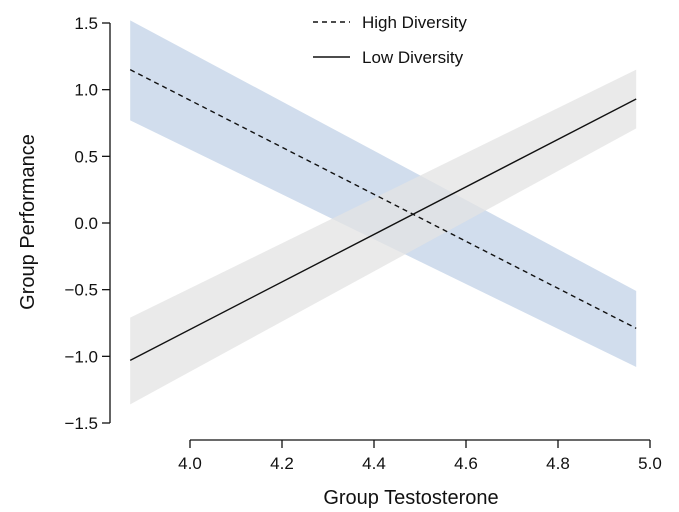  I want to click on legend: High Diversity Low Diversity, so click(390, 40).